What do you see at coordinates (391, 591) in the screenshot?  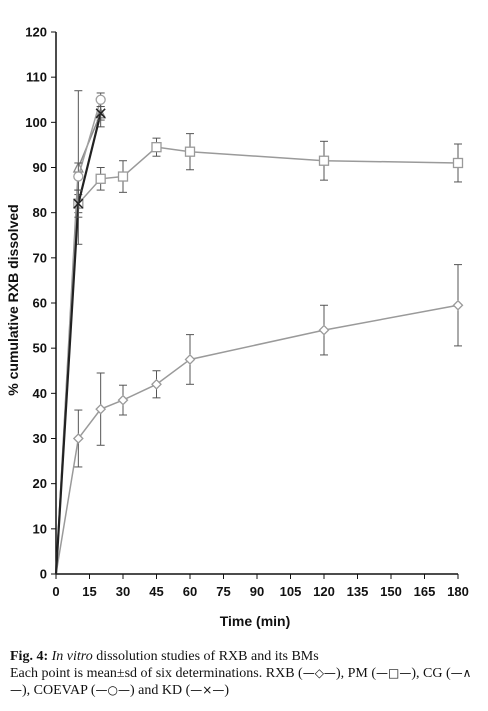 I see `x-tick-label: 150` at bounding box center [391, 591].